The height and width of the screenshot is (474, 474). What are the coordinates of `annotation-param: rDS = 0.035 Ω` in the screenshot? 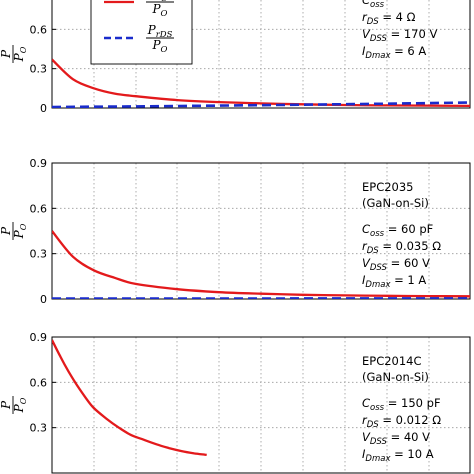 It's located at (401, 247).